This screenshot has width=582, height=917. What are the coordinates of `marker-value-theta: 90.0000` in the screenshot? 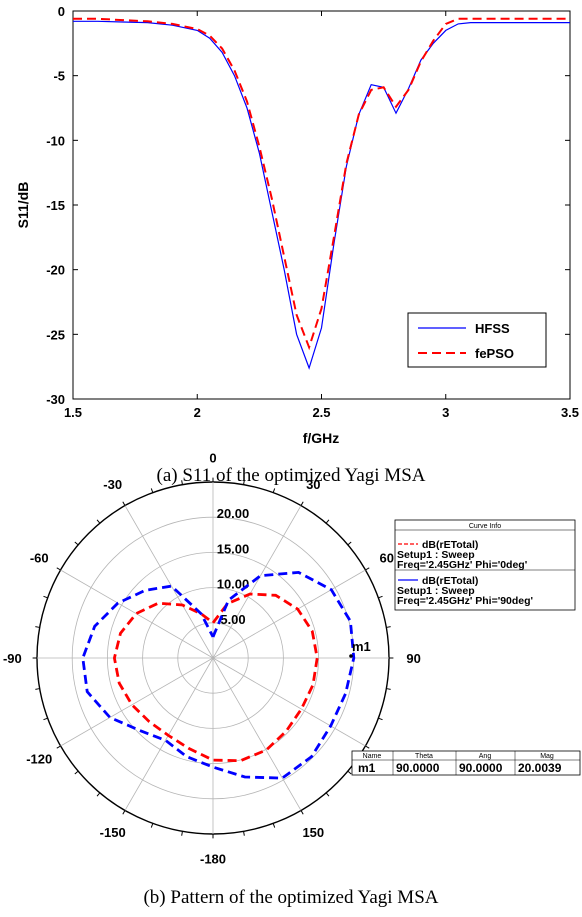 It's located at (418, 768).